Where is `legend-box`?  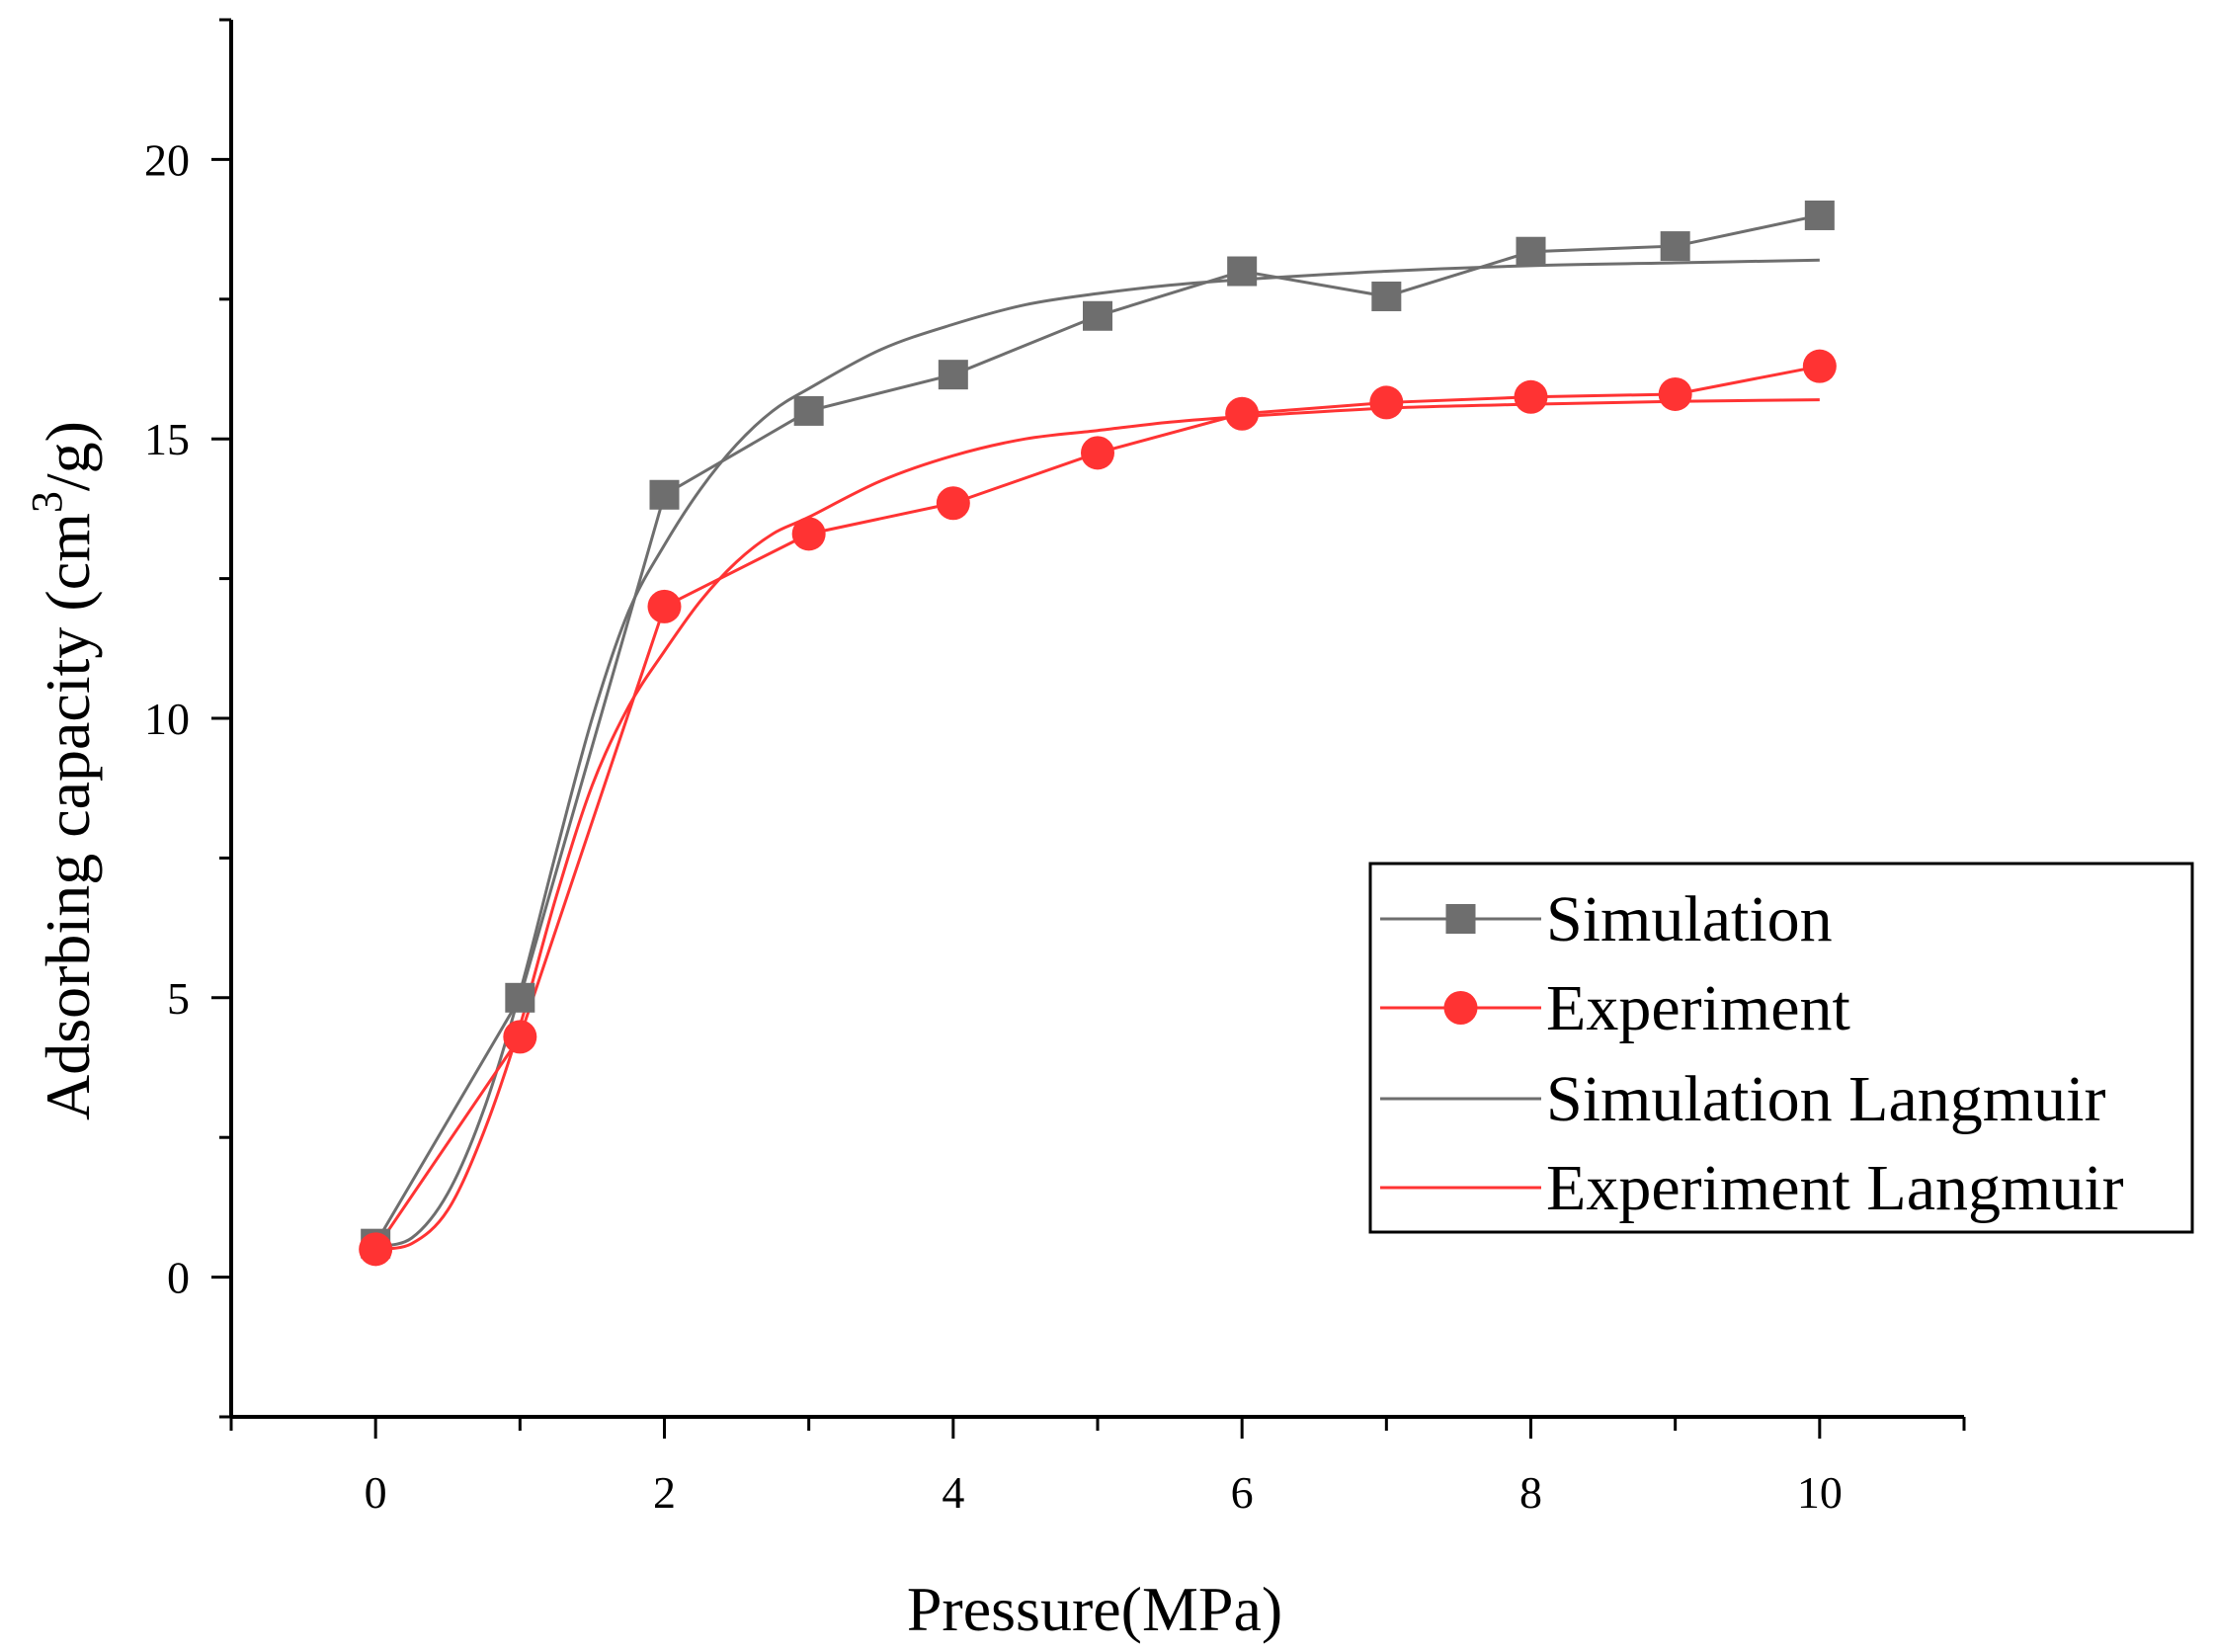
legend-box is located at coordinates (1781, 1048).